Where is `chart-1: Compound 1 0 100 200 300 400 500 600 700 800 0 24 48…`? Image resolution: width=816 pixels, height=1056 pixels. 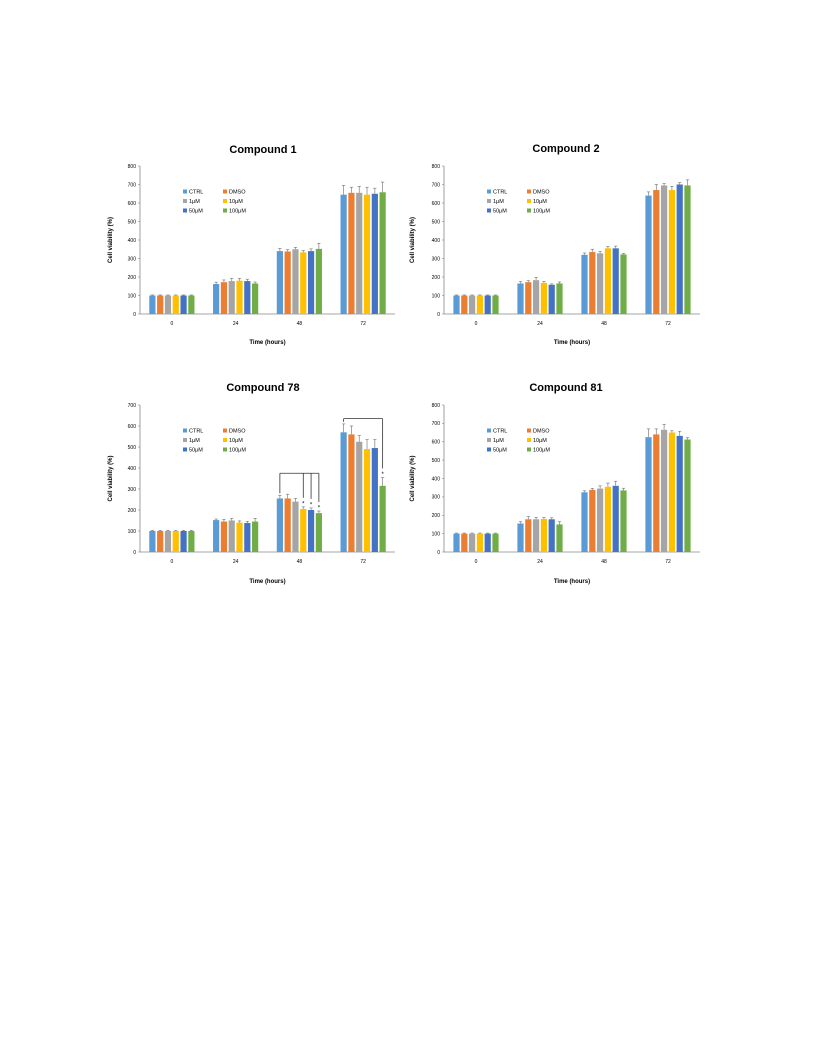 chart-1: Compound 1 0 100 200 300 400 500 600 700 800 0 24 48… is located at coordinates (251, 245).